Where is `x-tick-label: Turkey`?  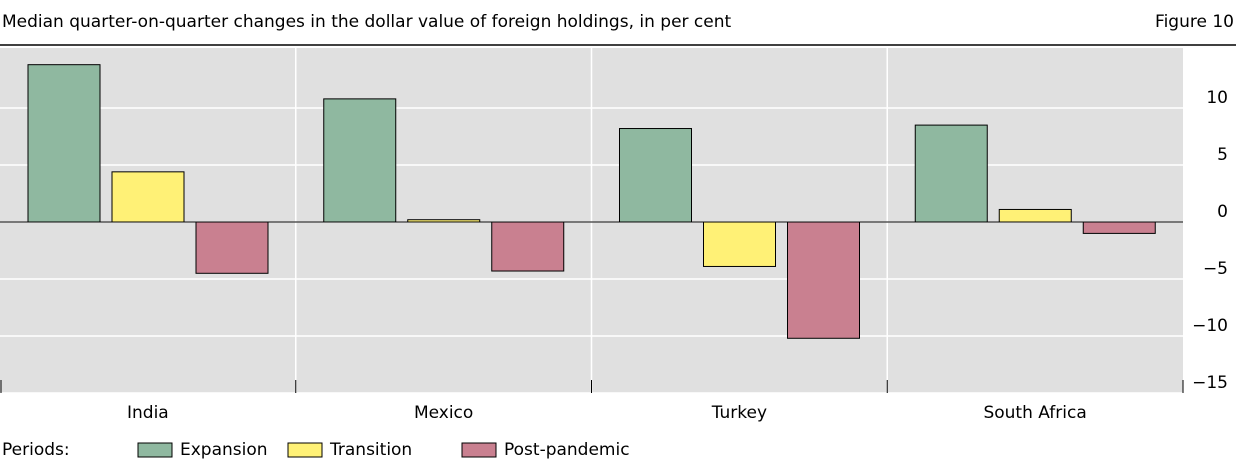 x-tick-label: Turkey is located at coordinates (739, 413).